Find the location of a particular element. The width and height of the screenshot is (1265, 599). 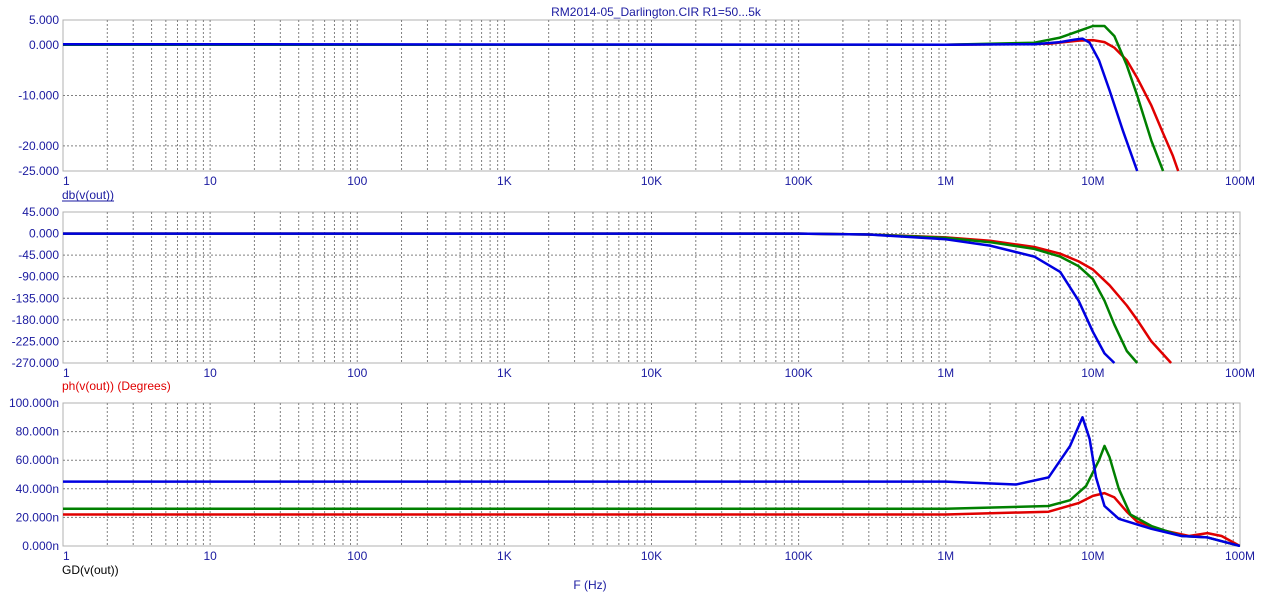

y-tick-label: 45.000 is located at coordinates (40, 212).